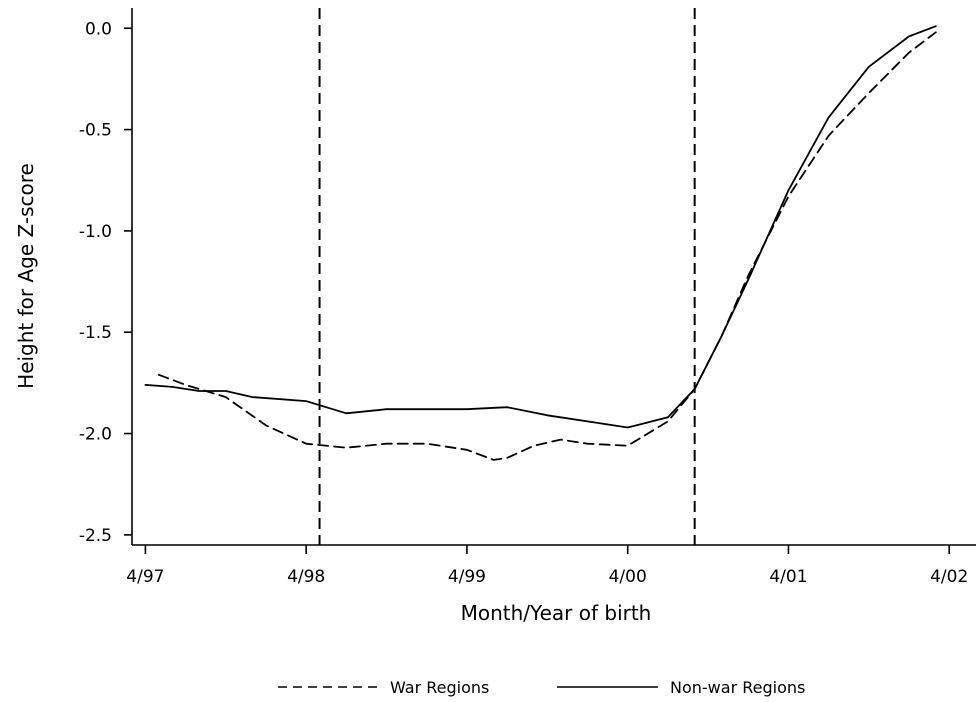 Image resolution: width=976 pixels, height=702 pixels. Describe the element at coordinates (95, 131) in the screenshot. I see `y-tick-label: -0.5` at that location.